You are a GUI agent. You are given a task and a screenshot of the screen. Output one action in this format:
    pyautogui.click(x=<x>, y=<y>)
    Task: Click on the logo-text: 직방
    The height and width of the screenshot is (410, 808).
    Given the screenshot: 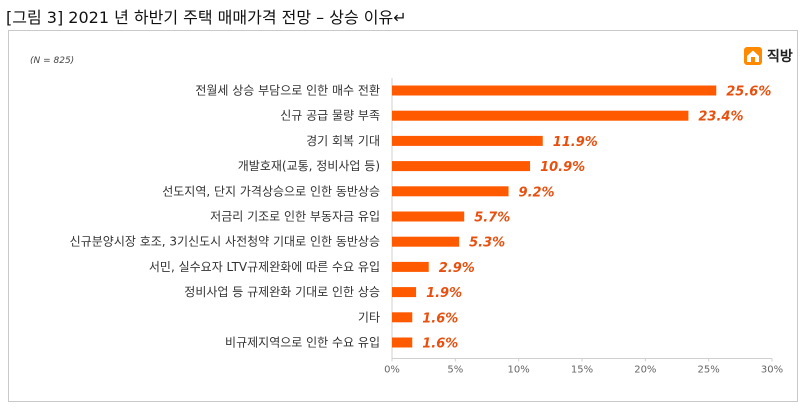 What is the action you would take?
    pyautogui.click(x=780, y=57)
    